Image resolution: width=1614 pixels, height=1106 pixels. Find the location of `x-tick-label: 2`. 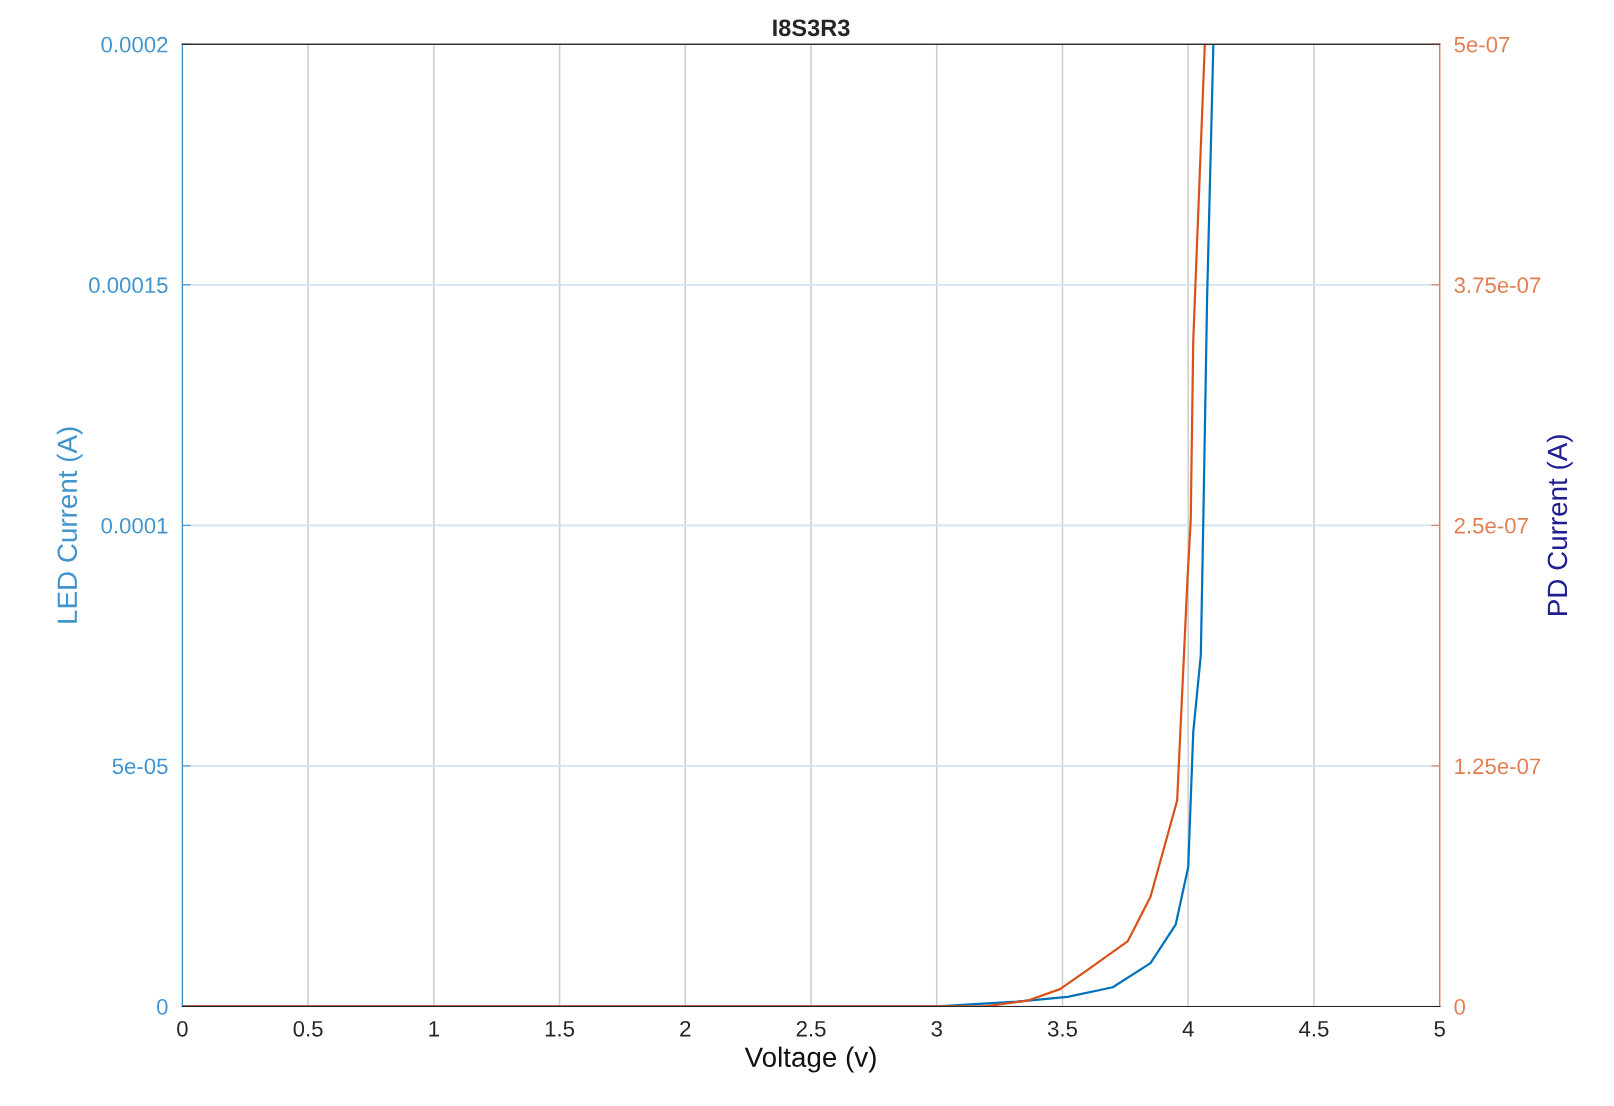

x-tick-label: 2 is located at coordinates (685, 1028).